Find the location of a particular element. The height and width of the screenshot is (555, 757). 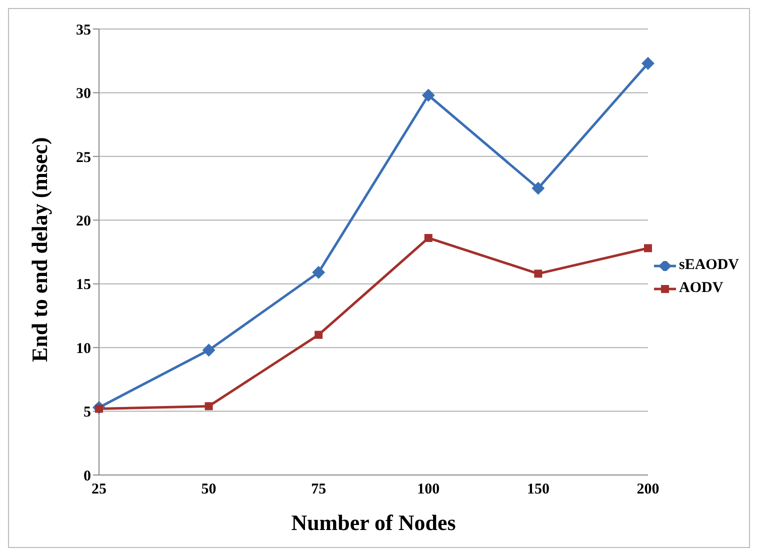

x-axis-title: Number of Nodes is located at coordinates (373, 522).